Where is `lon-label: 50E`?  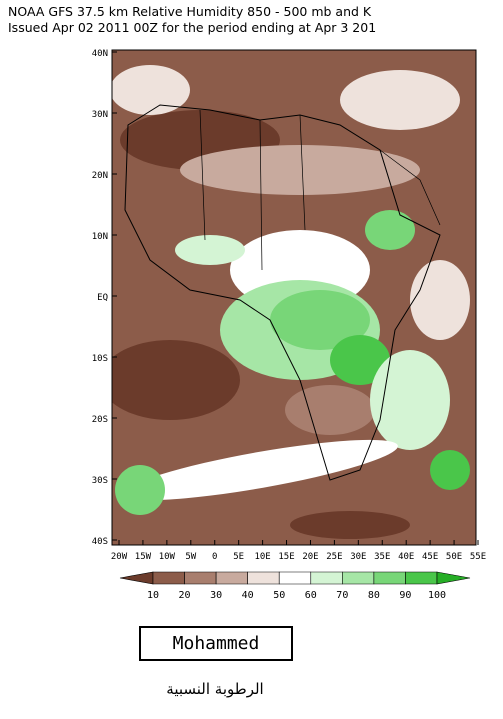
lon-label: 50E is located at coordinates (454, 557).